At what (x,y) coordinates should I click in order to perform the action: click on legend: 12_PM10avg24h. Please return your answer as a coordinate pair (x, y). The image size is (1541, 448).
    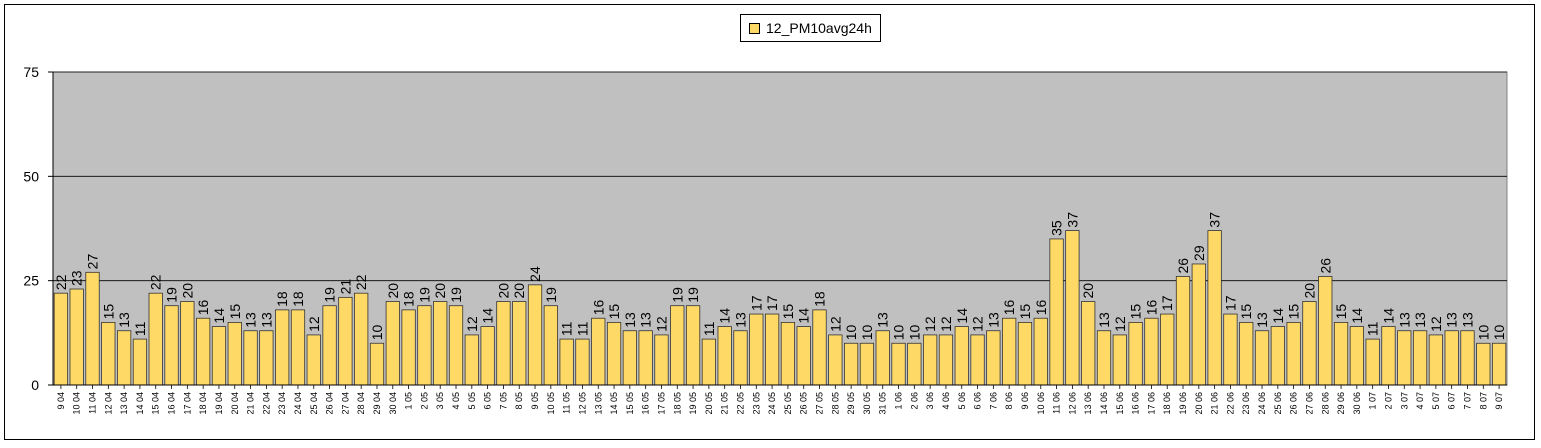
    Looking at the image, I should click on (810, 28).